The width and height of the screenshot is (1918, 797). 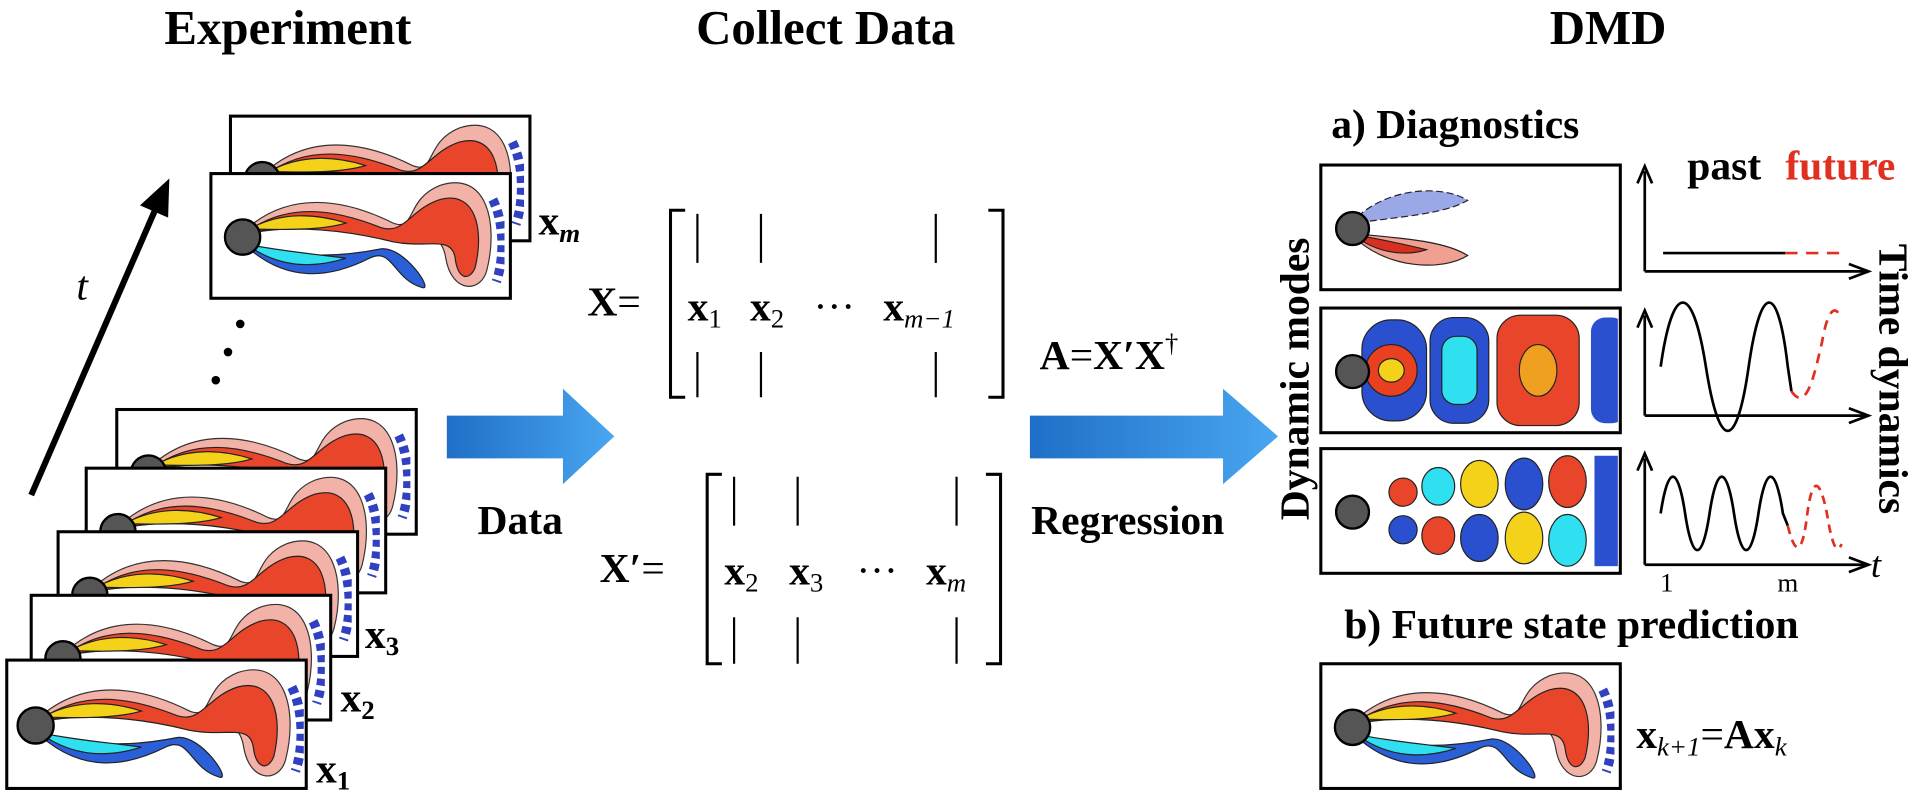 I want to click on collect-title: Collect Data, so click(x=825, y=27).